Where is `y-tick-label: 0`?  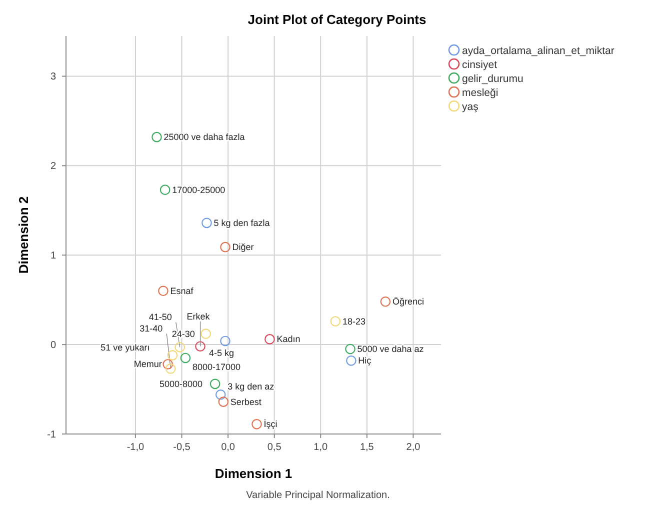 y-tick-label: 0 is located at coordinates (53, 346).